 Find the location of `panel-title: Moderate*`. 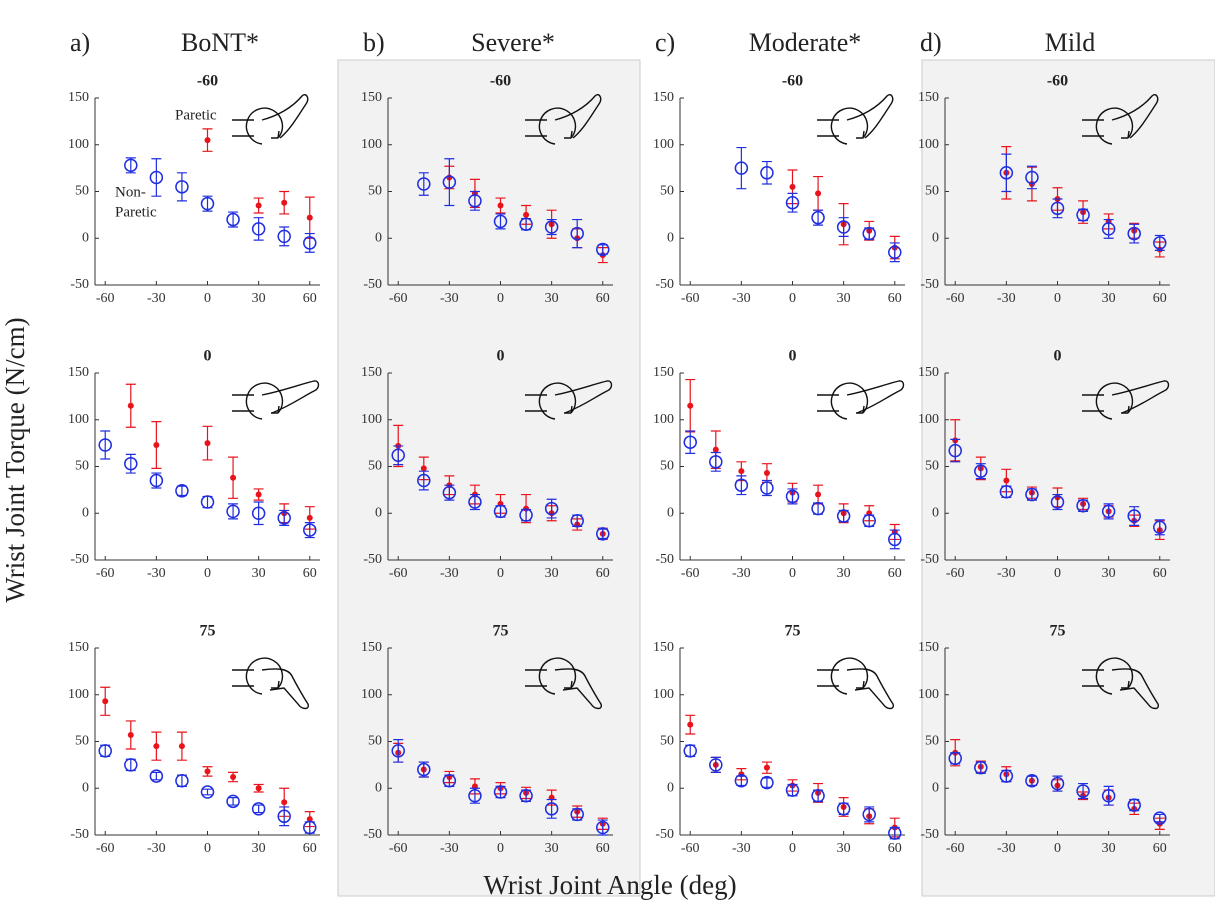

panel-title: Moderate* is located at coordinates (805, 42).